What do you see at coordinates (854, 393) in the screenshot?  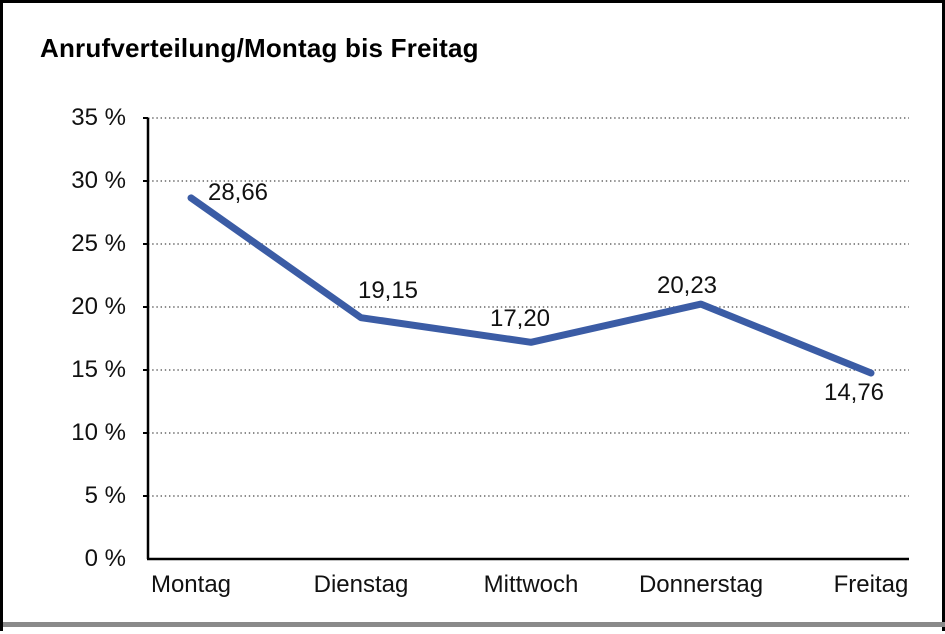 I see `data-point-label: 14,76` at bounding box center [854, 393].